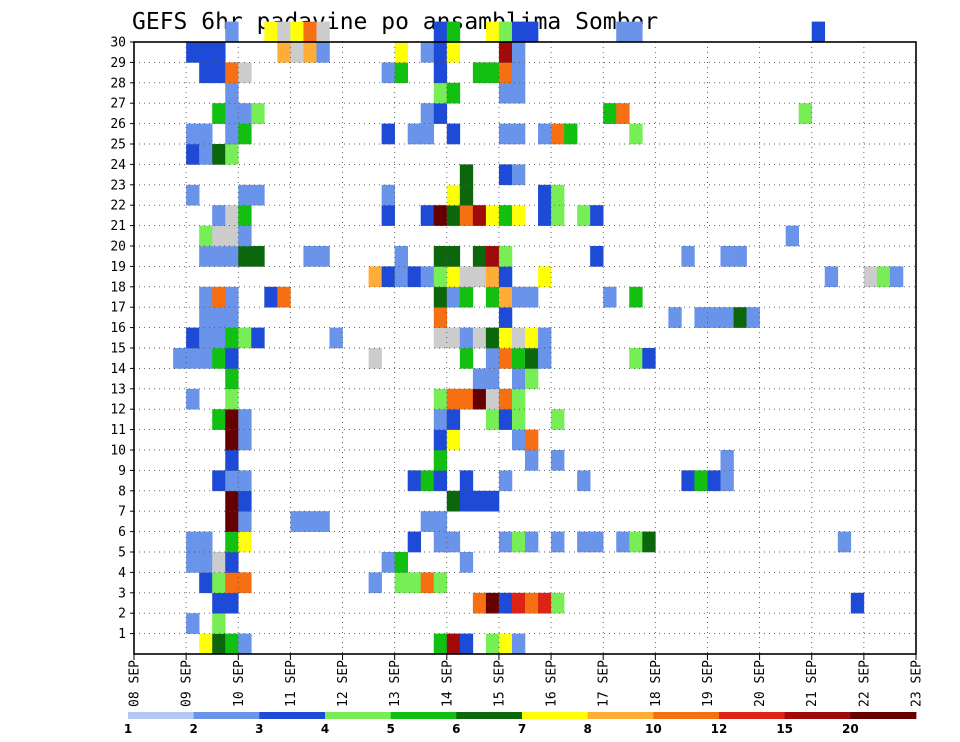 The image size is (960, 742). Describe the element at coordinates (479, 338) in the screenshot. I see `precip-cell-m15-t26` at that location.